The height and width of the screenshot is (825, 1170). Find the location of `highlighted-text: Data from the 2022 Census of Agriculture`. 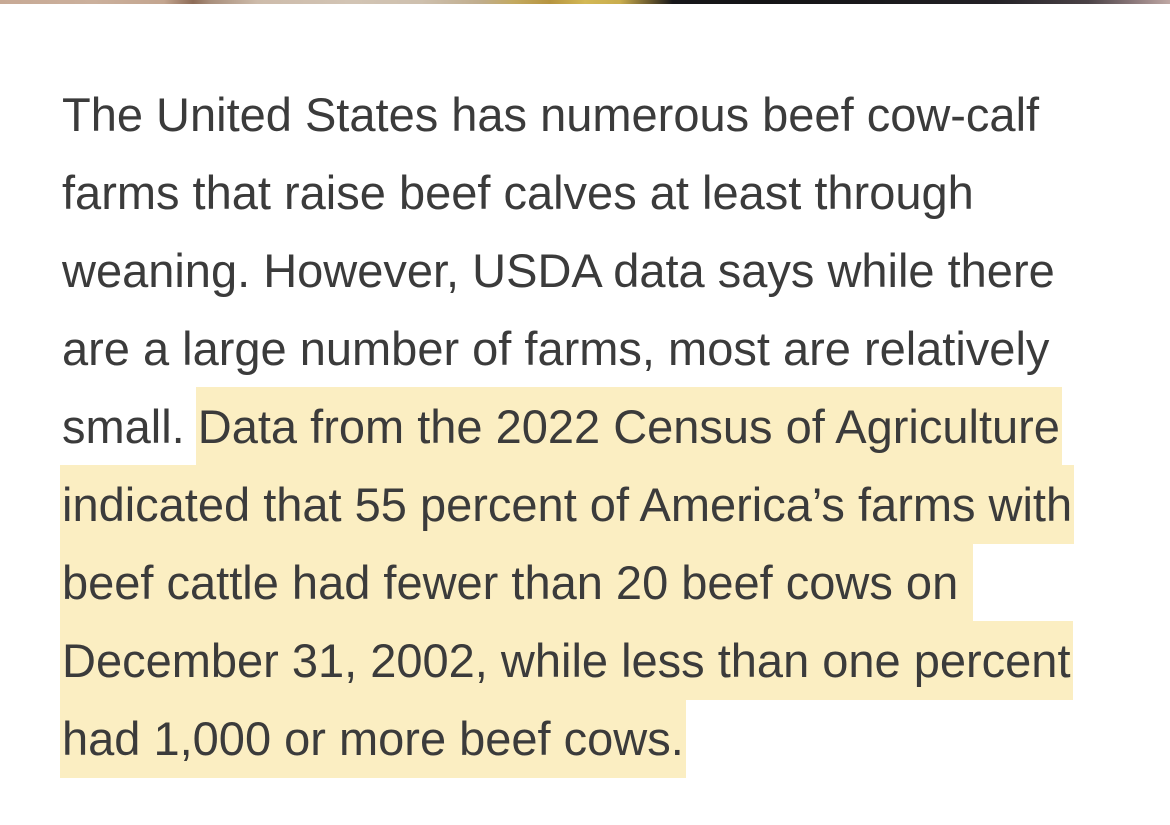

highlighted-text: Data from the 2022 Census of Agriculture is located at coordinates (628, 426).